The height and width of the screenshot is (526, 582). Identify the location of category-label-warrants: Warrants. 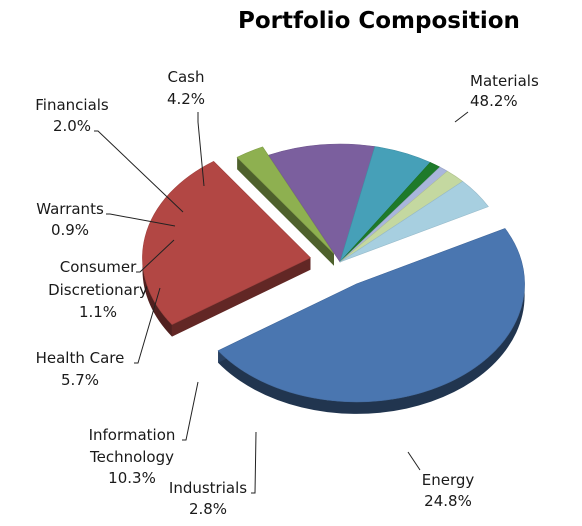
(70, 209).